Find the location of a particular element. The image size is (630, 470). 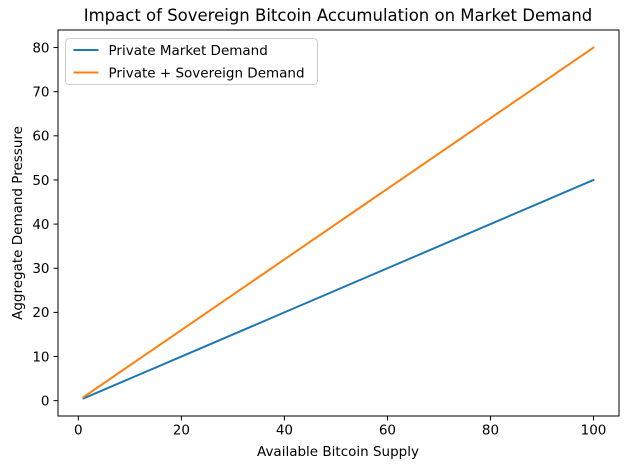

y-tick-label: 70 is located at coordinates (40, 92).